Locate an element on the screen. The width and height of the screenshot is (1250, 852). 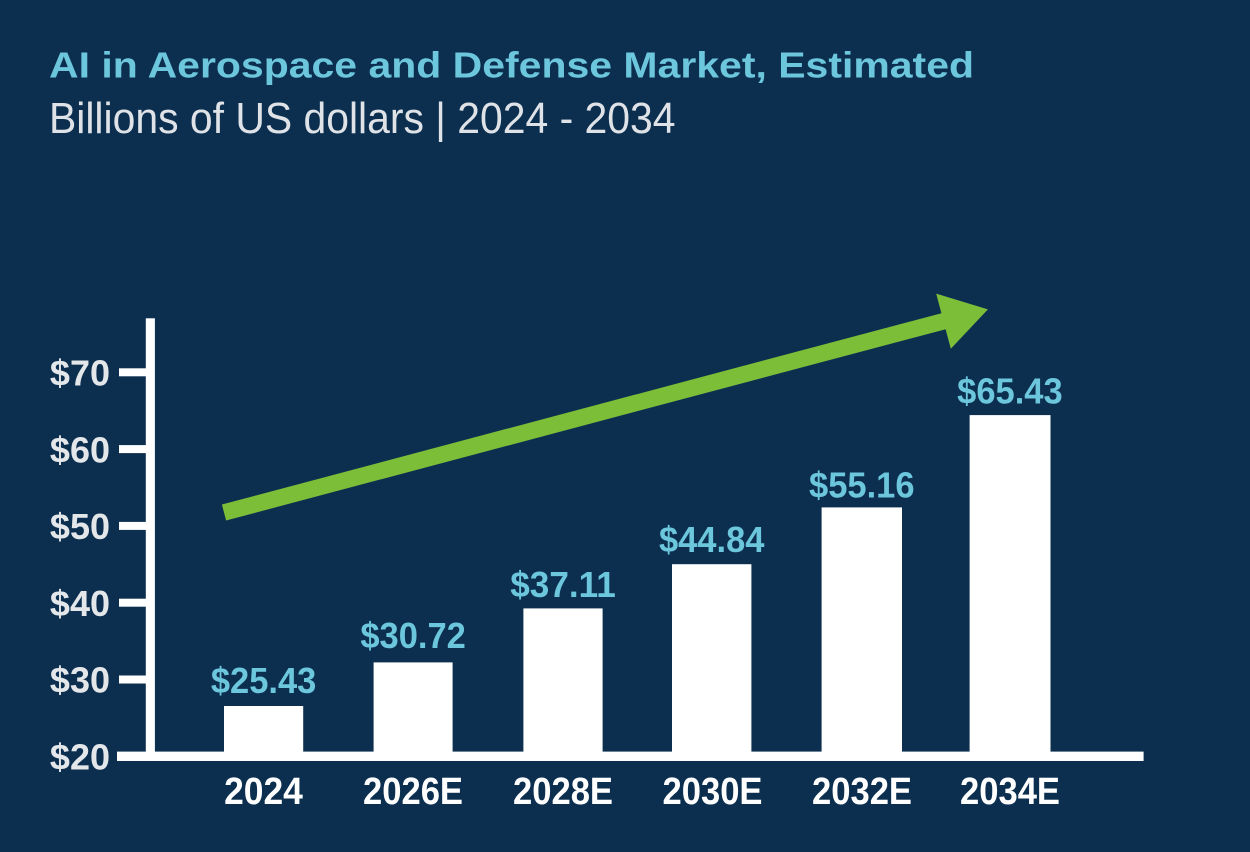
svg-text: $37.11 is located at coordinates (563, 584).